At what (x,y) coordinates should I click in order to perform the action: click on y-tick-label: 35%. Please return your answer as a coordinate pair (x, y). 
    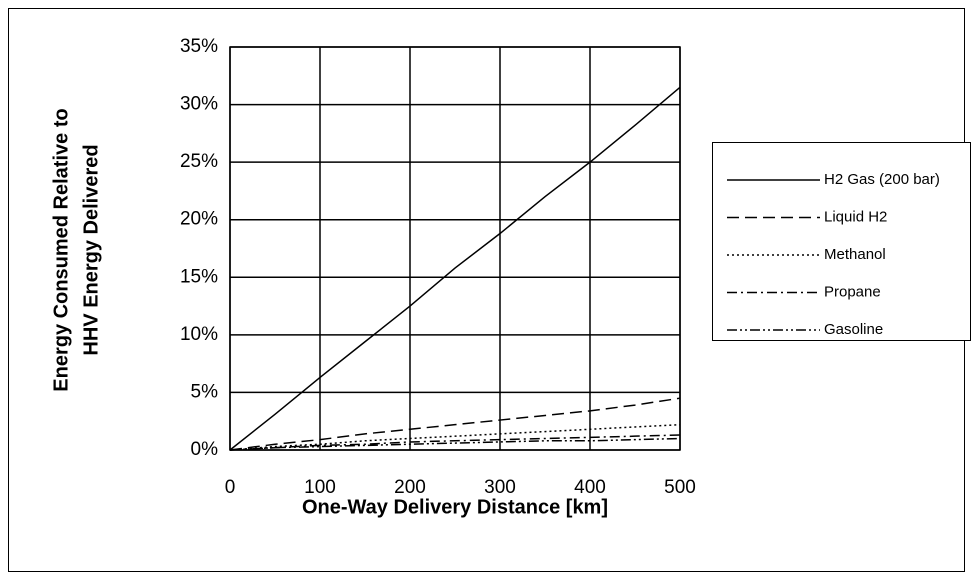
    Looking at the image, I should click on (199, 46).